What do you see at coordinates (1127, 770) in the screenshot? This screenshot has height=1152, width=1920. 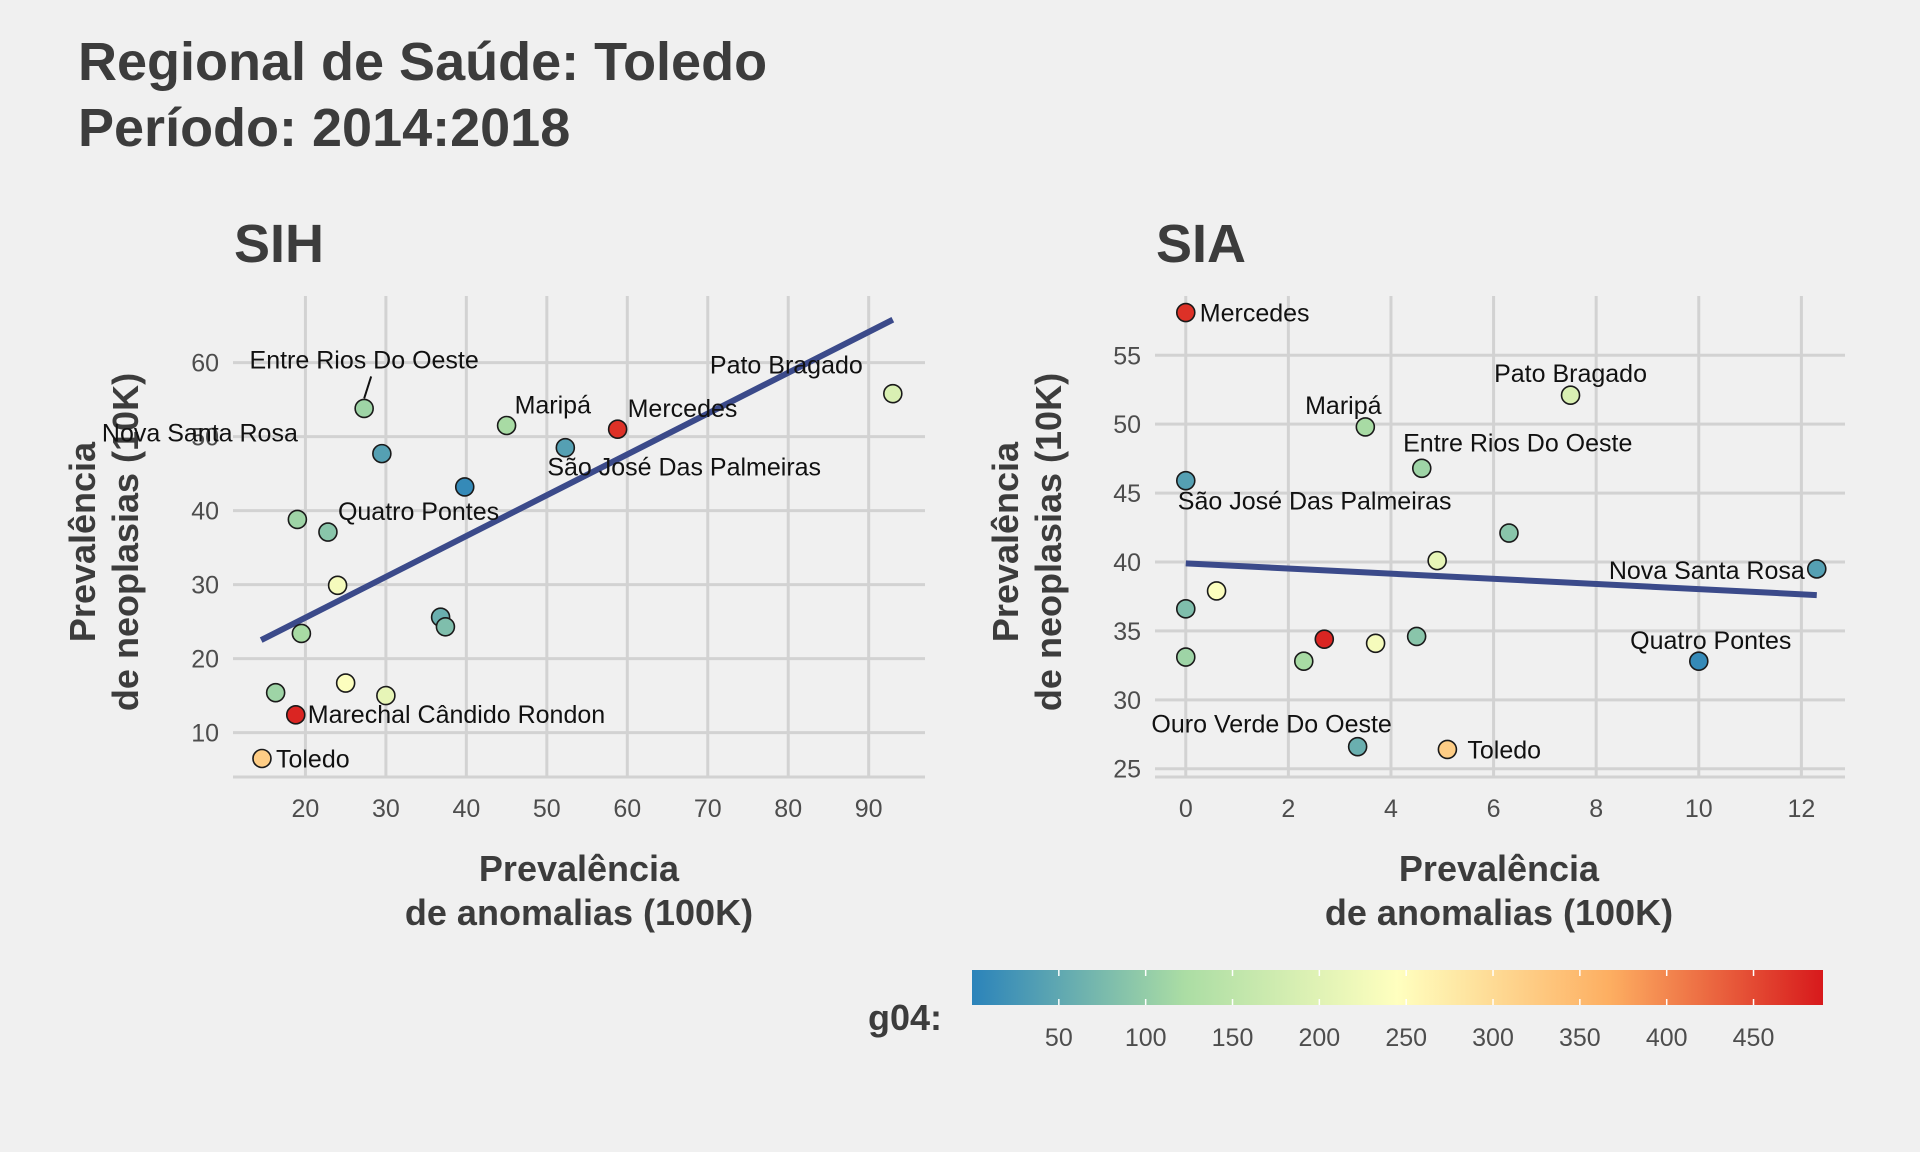 I see `y-tick-label: 25` at bounding box center [1127, 770].